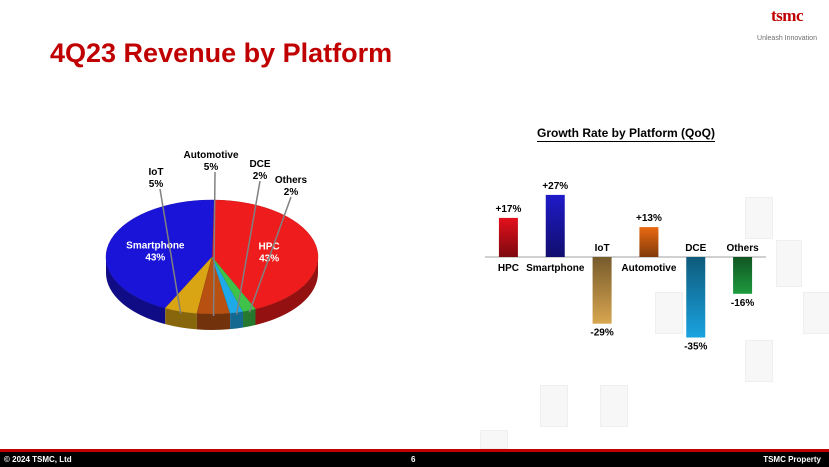  I want to click on footer-copyright: © 2024 TSMC, Ltd, so click(38, 459).